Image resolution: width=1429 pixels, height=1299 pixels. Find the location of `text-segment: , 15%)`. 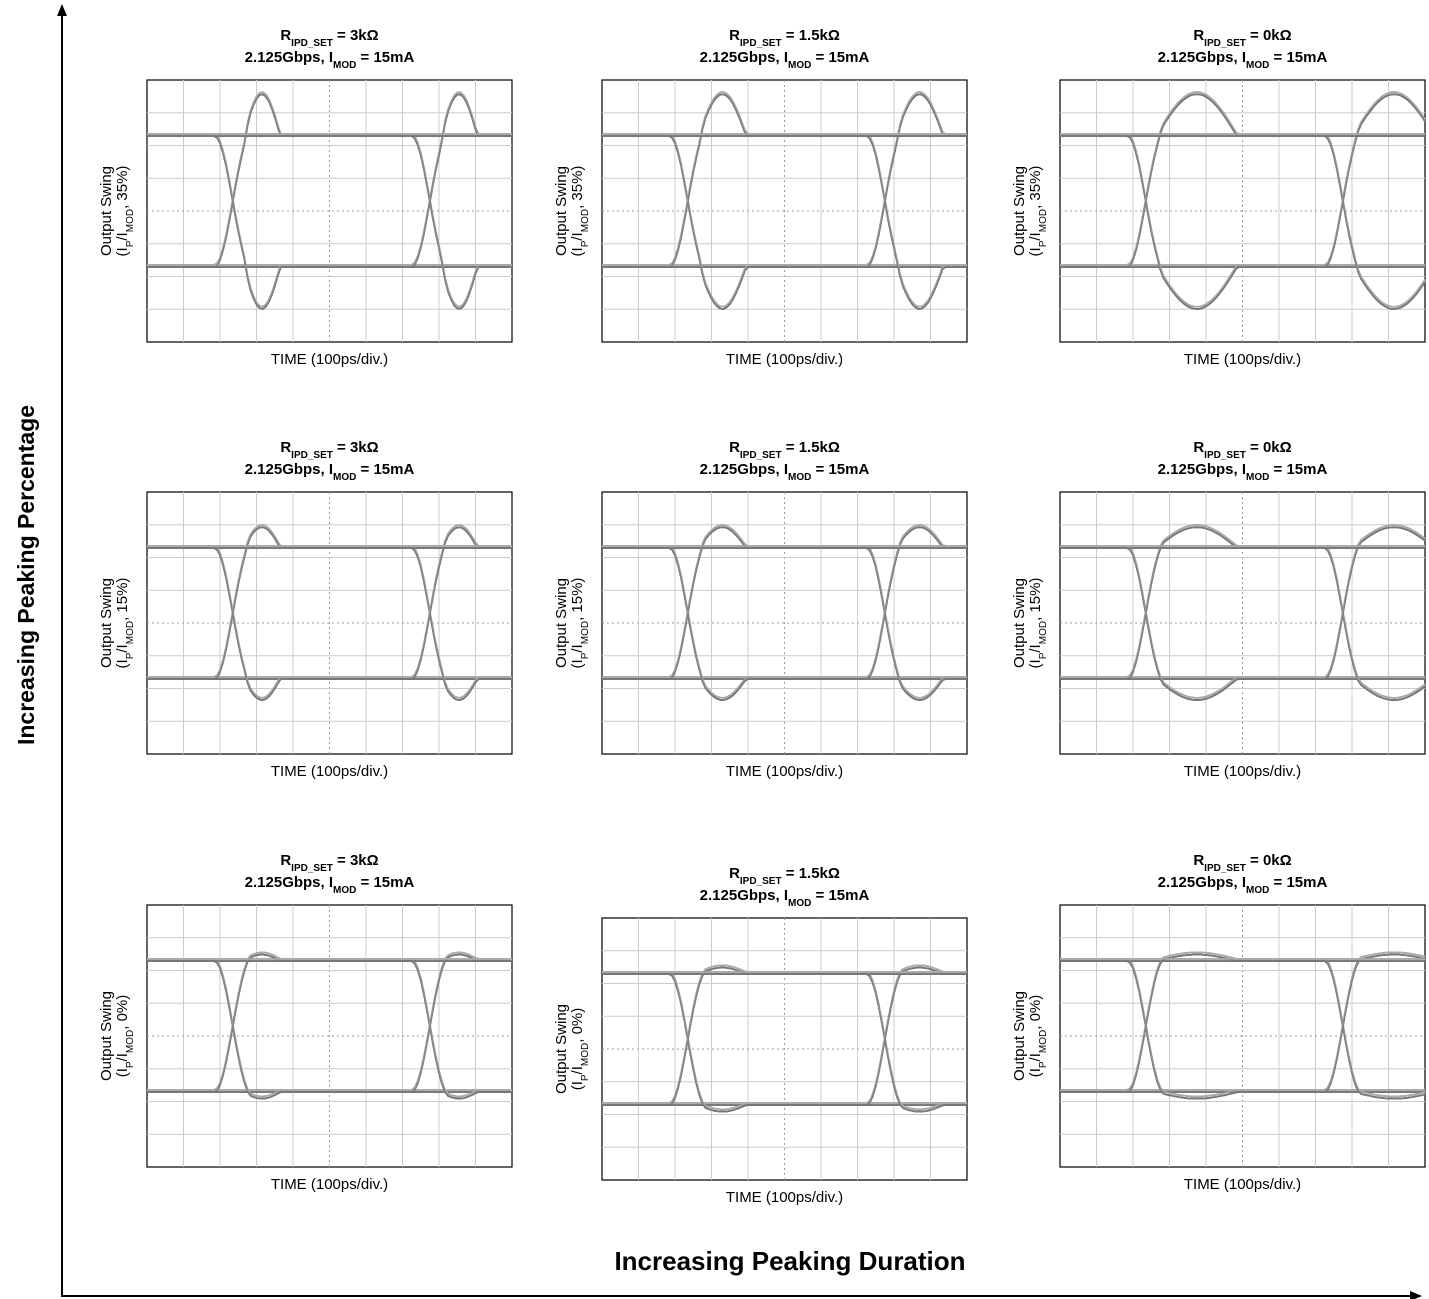

text-segment: , 15%) is located at coordinates (122, 599).